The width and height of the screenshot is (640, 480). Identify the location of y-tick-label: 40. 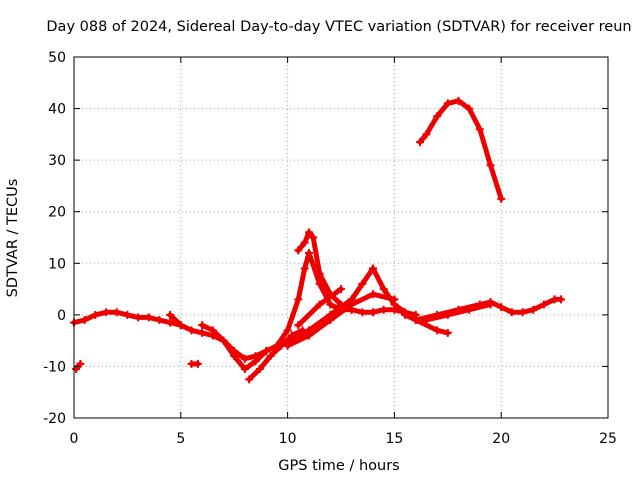
(57, 110).